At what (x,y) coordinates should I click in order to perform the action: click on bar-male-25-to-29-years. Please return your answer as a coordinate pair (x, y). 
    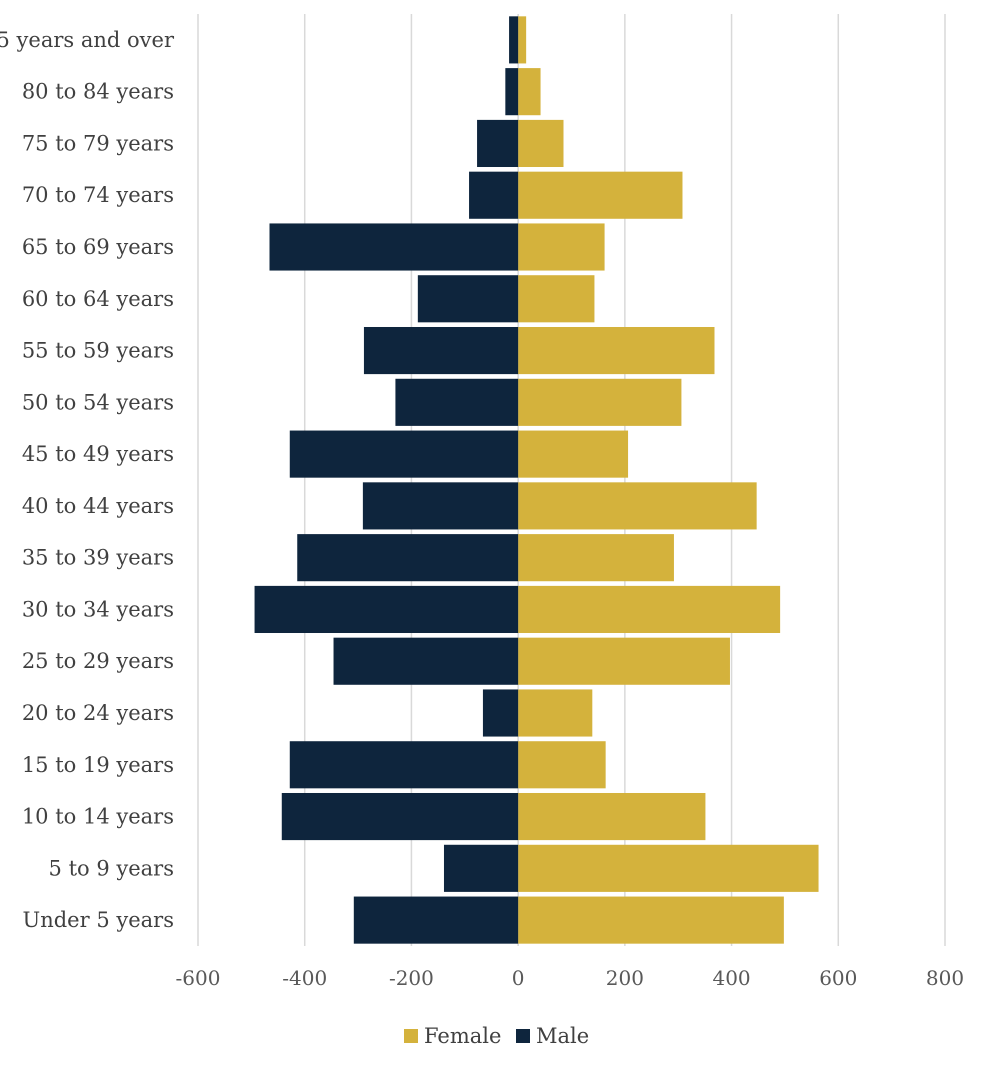
    Looking at the image, I should click on (426, 661).